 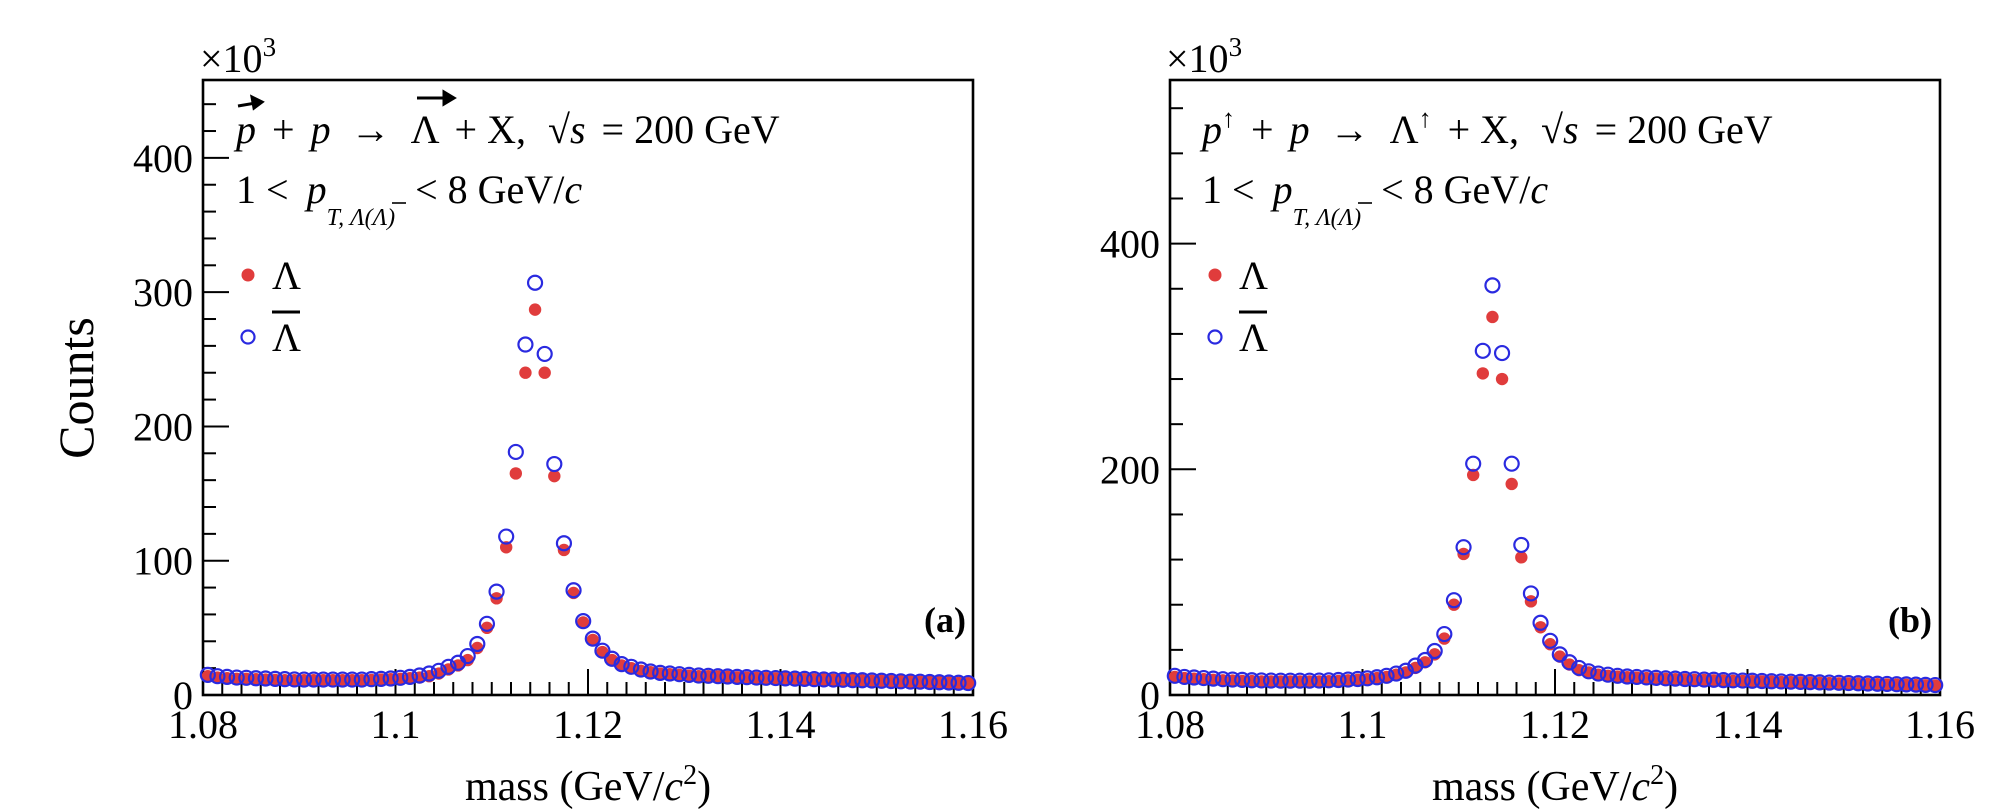 I want to click on y-tick-label: 400, so click(x=163, y=158).